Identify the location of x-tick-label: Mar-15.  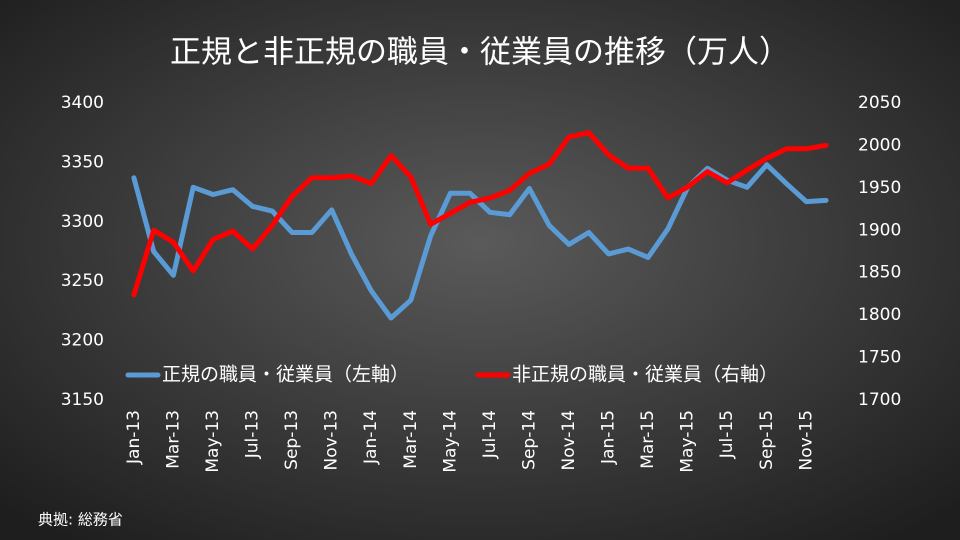
(648, 439).